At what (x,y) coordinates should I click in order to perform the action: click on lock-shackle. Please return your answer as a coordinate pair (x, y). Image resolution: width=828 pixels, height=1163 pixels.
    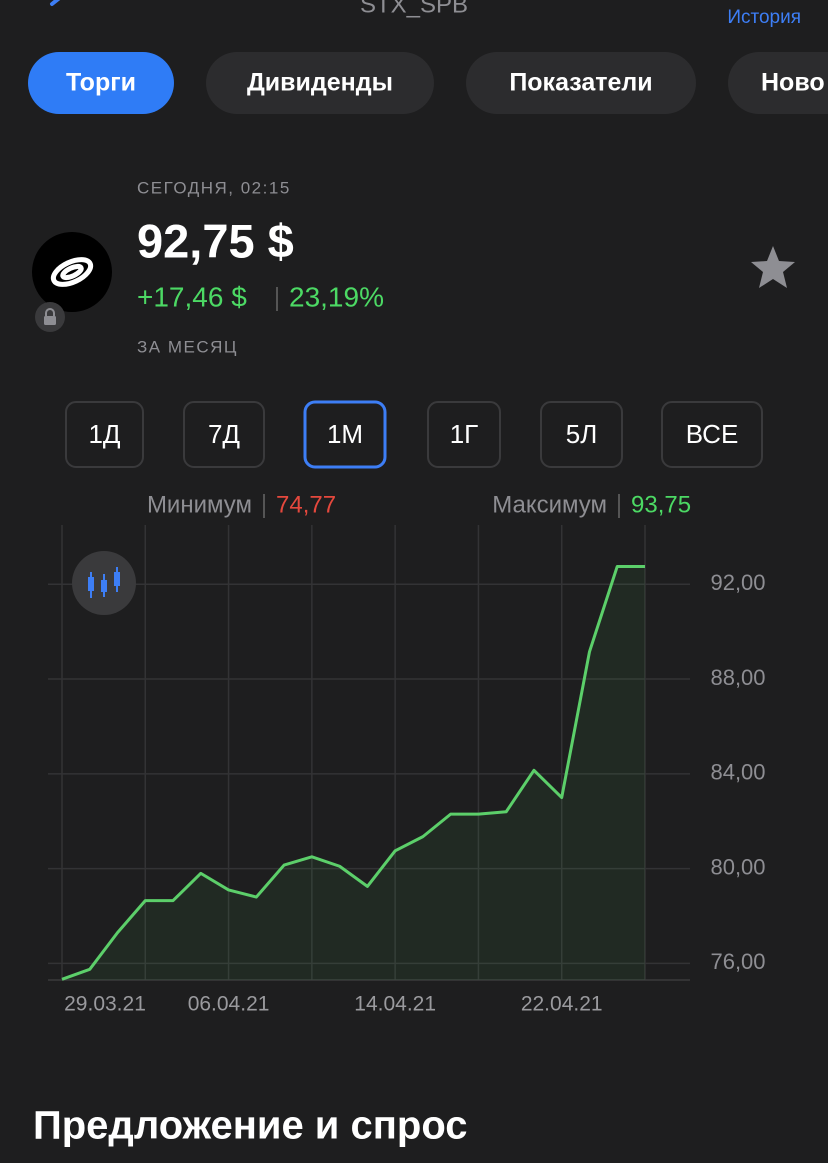
    Looking at the image, I should click on (50, 312).